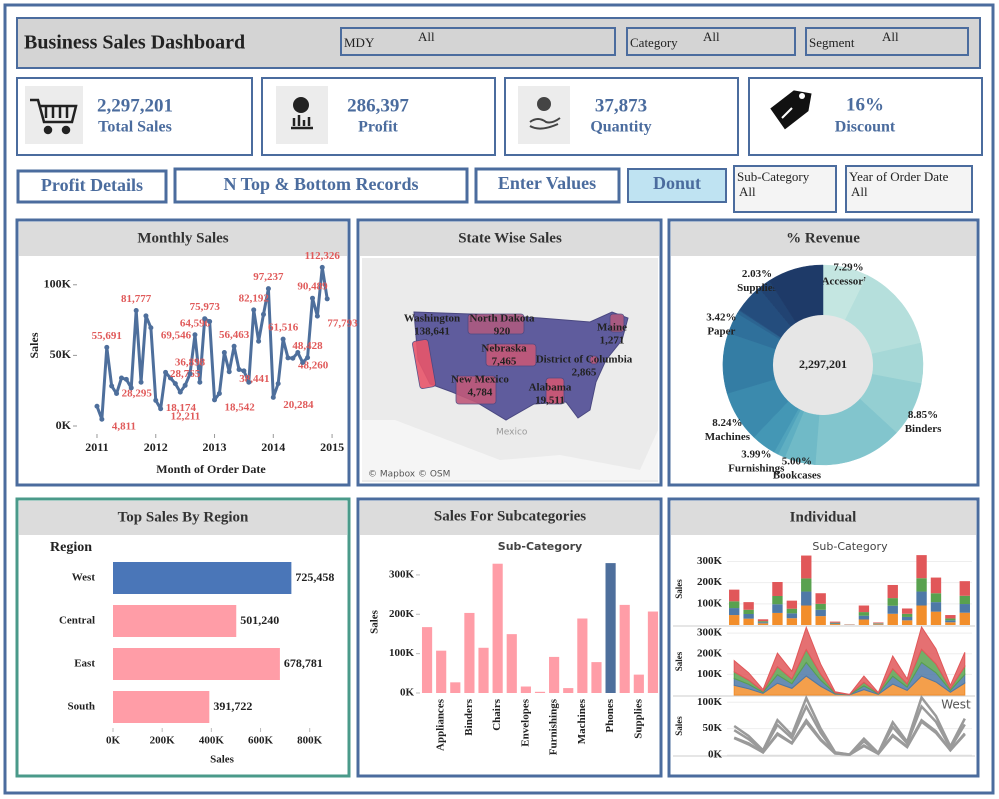 The height and width of the screenshot is (799, 999). Describe the element at coordinates (728, 437) in the screenshot. I see `segment-label: Machines` at that location.